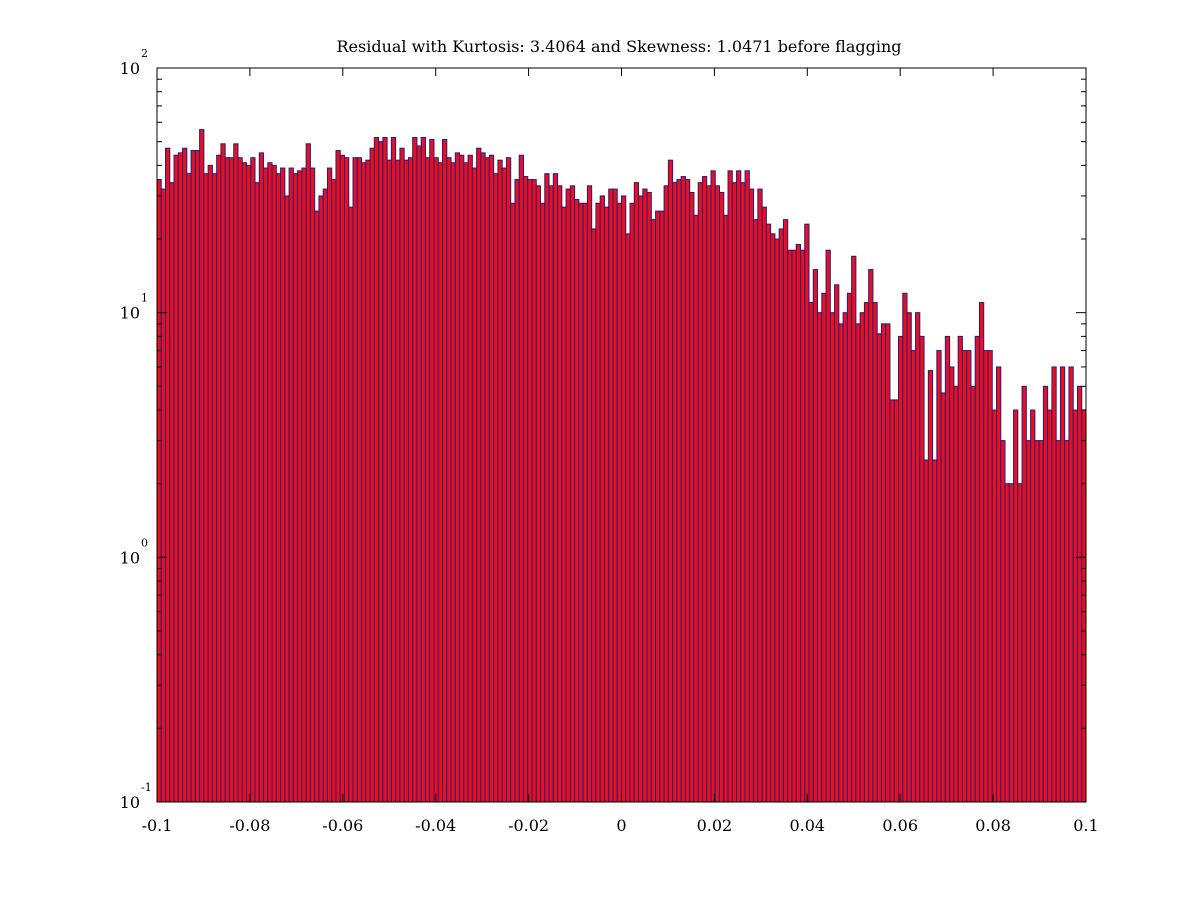 This screenshot has width=1200, height=900. I want to click on y-tick-exponent: 0, so click(144, 542).